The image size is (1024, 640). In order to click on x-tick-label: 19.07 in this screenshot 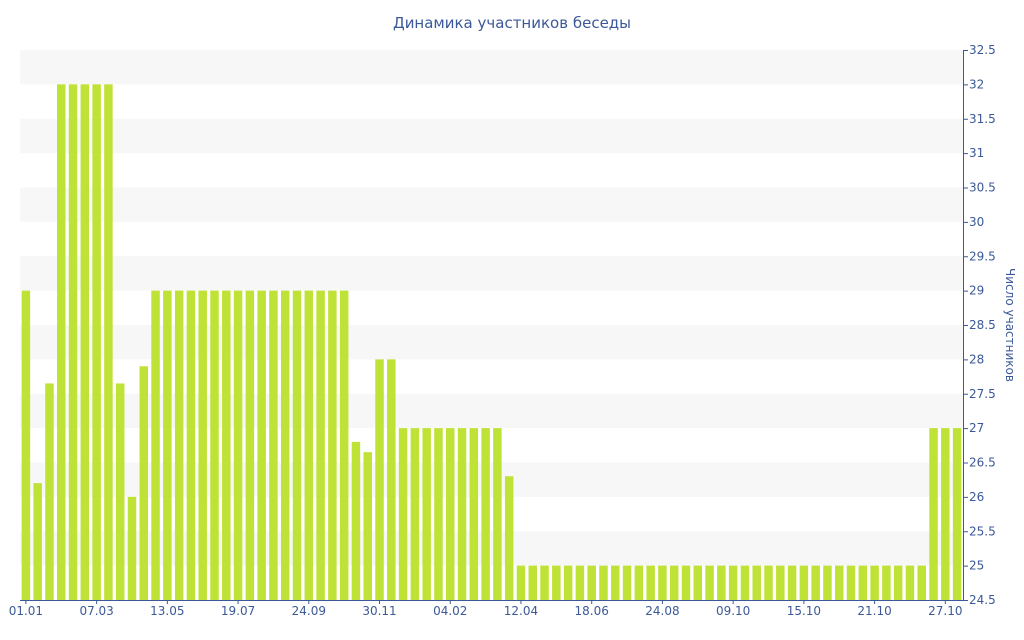, I will do `click(238, 611)`.